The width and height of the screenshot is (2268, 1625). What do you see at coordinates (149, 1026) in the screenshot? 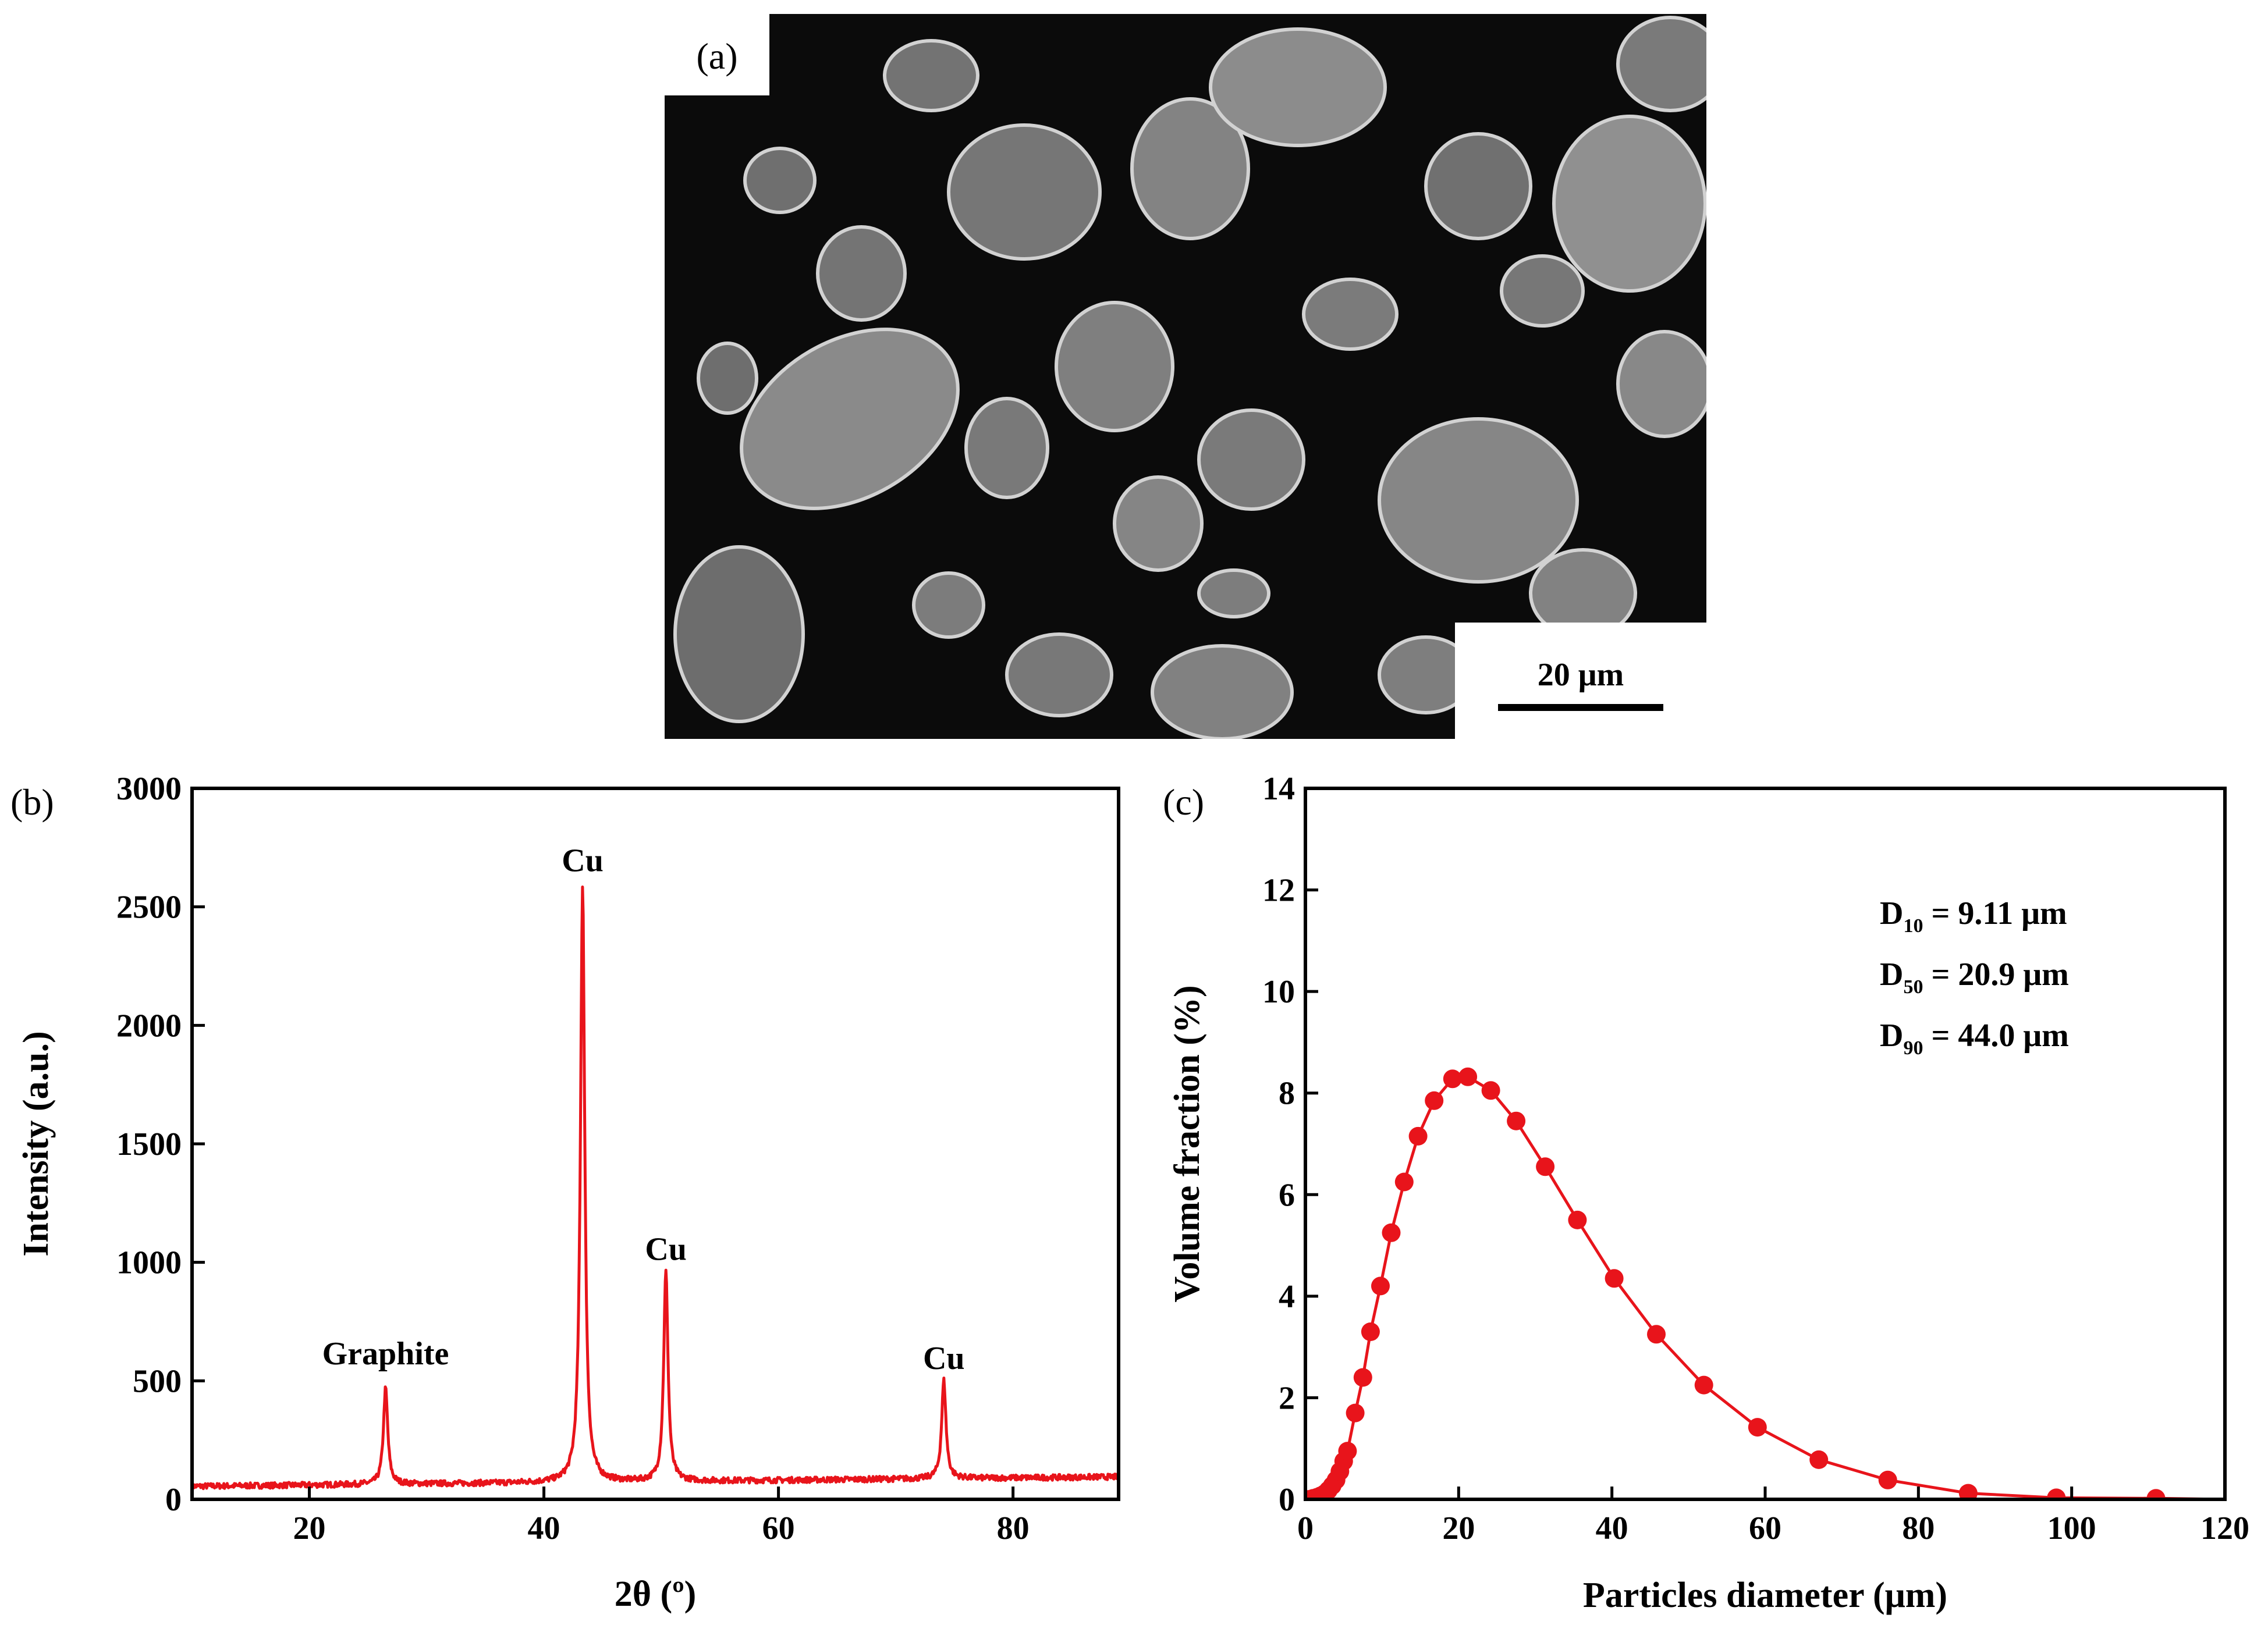
I see `b-ytick-label: 2000` at bounding box center [149, 1026].